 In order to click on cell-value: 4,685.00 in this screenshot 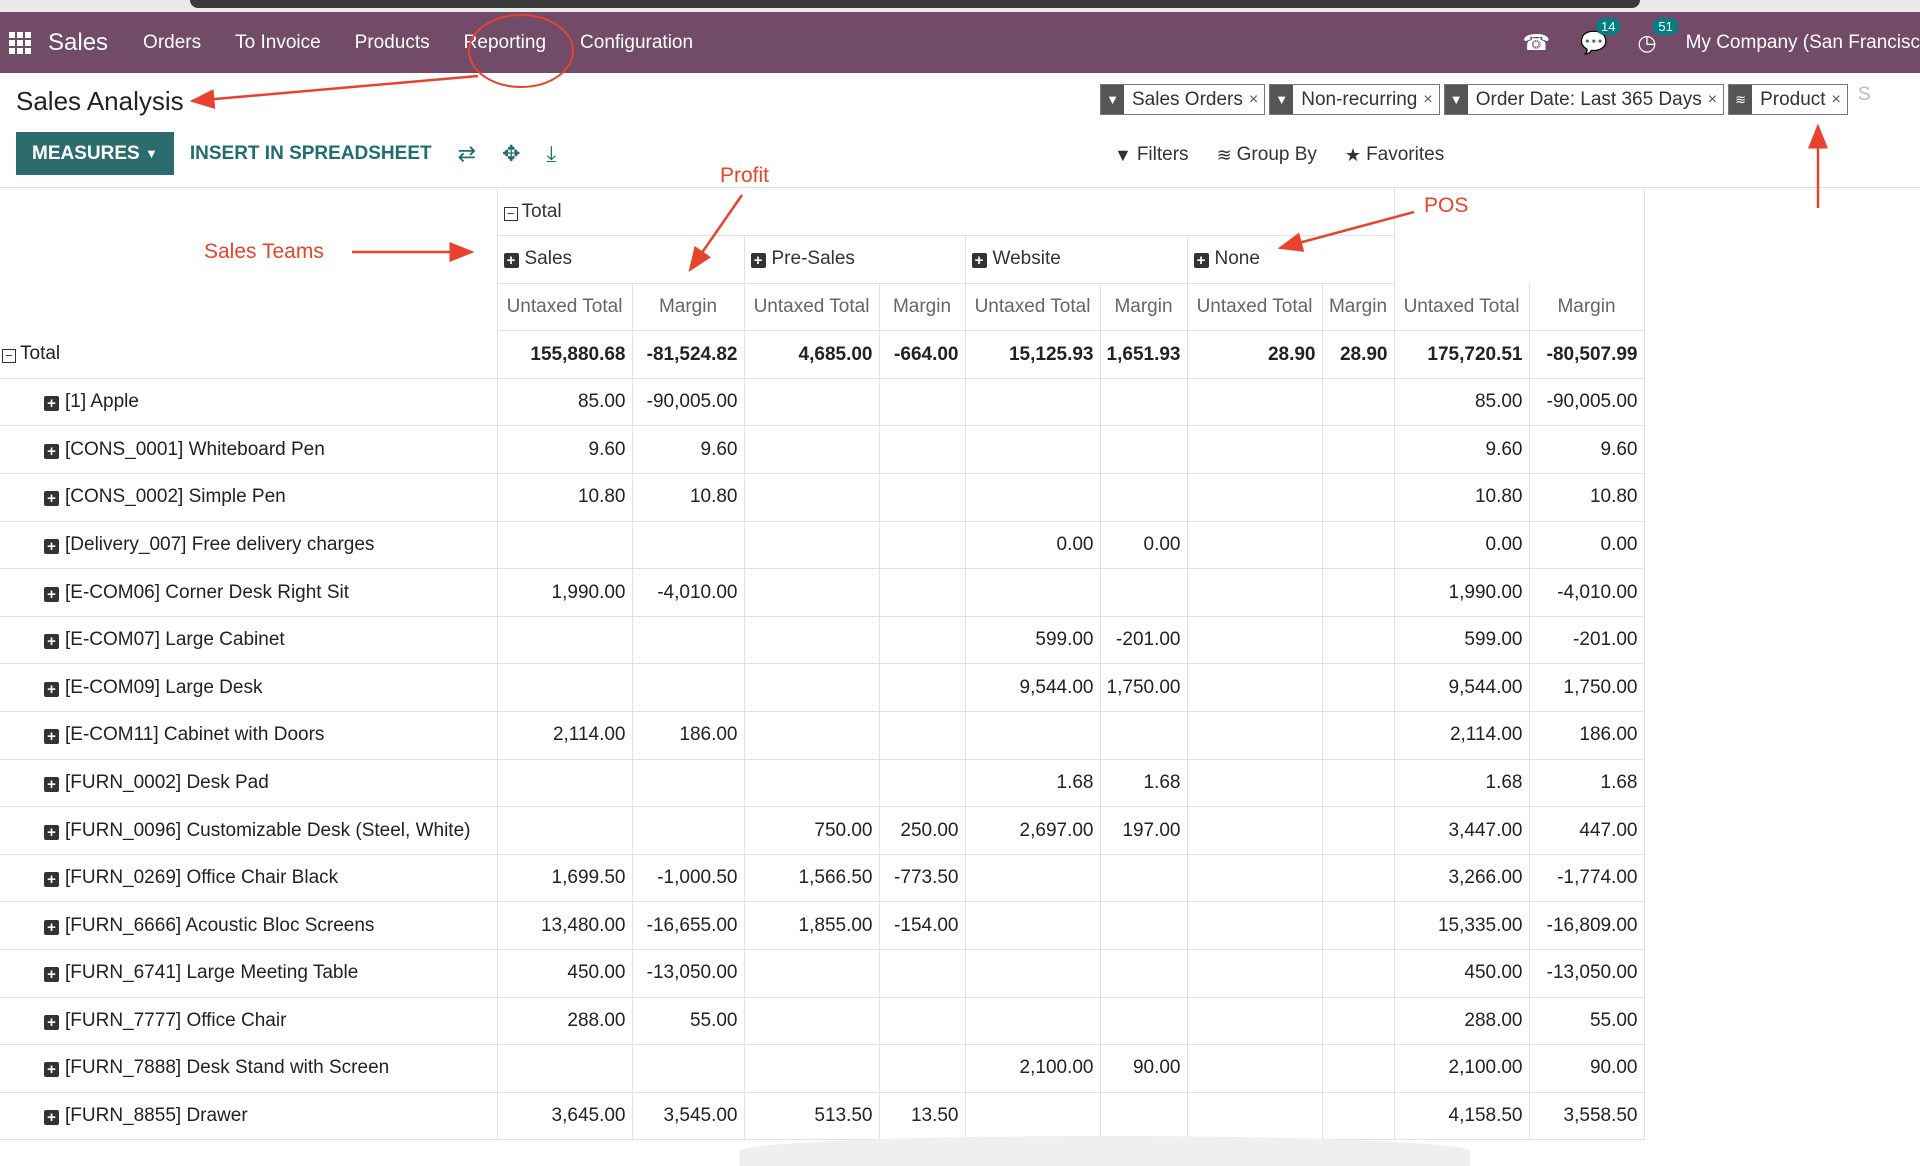, I will do `click(812, 354)`.